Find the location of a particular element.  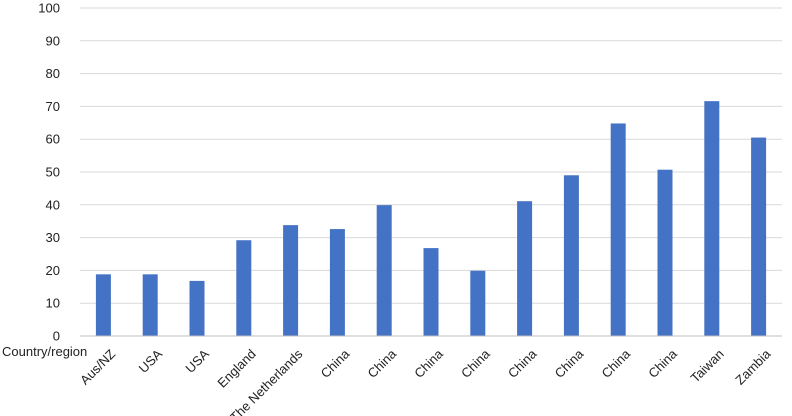

y-tick-label: 10 is located at coordinates (53, 303).